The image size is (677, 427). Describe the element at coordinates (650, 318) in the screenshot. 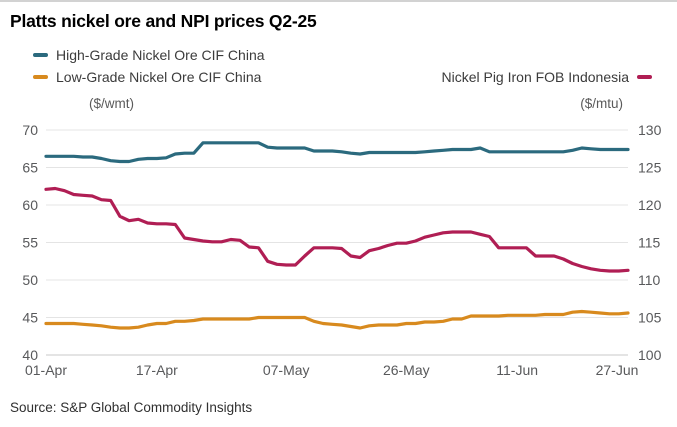

I see `right-axis-tick-label: 105` at that location.